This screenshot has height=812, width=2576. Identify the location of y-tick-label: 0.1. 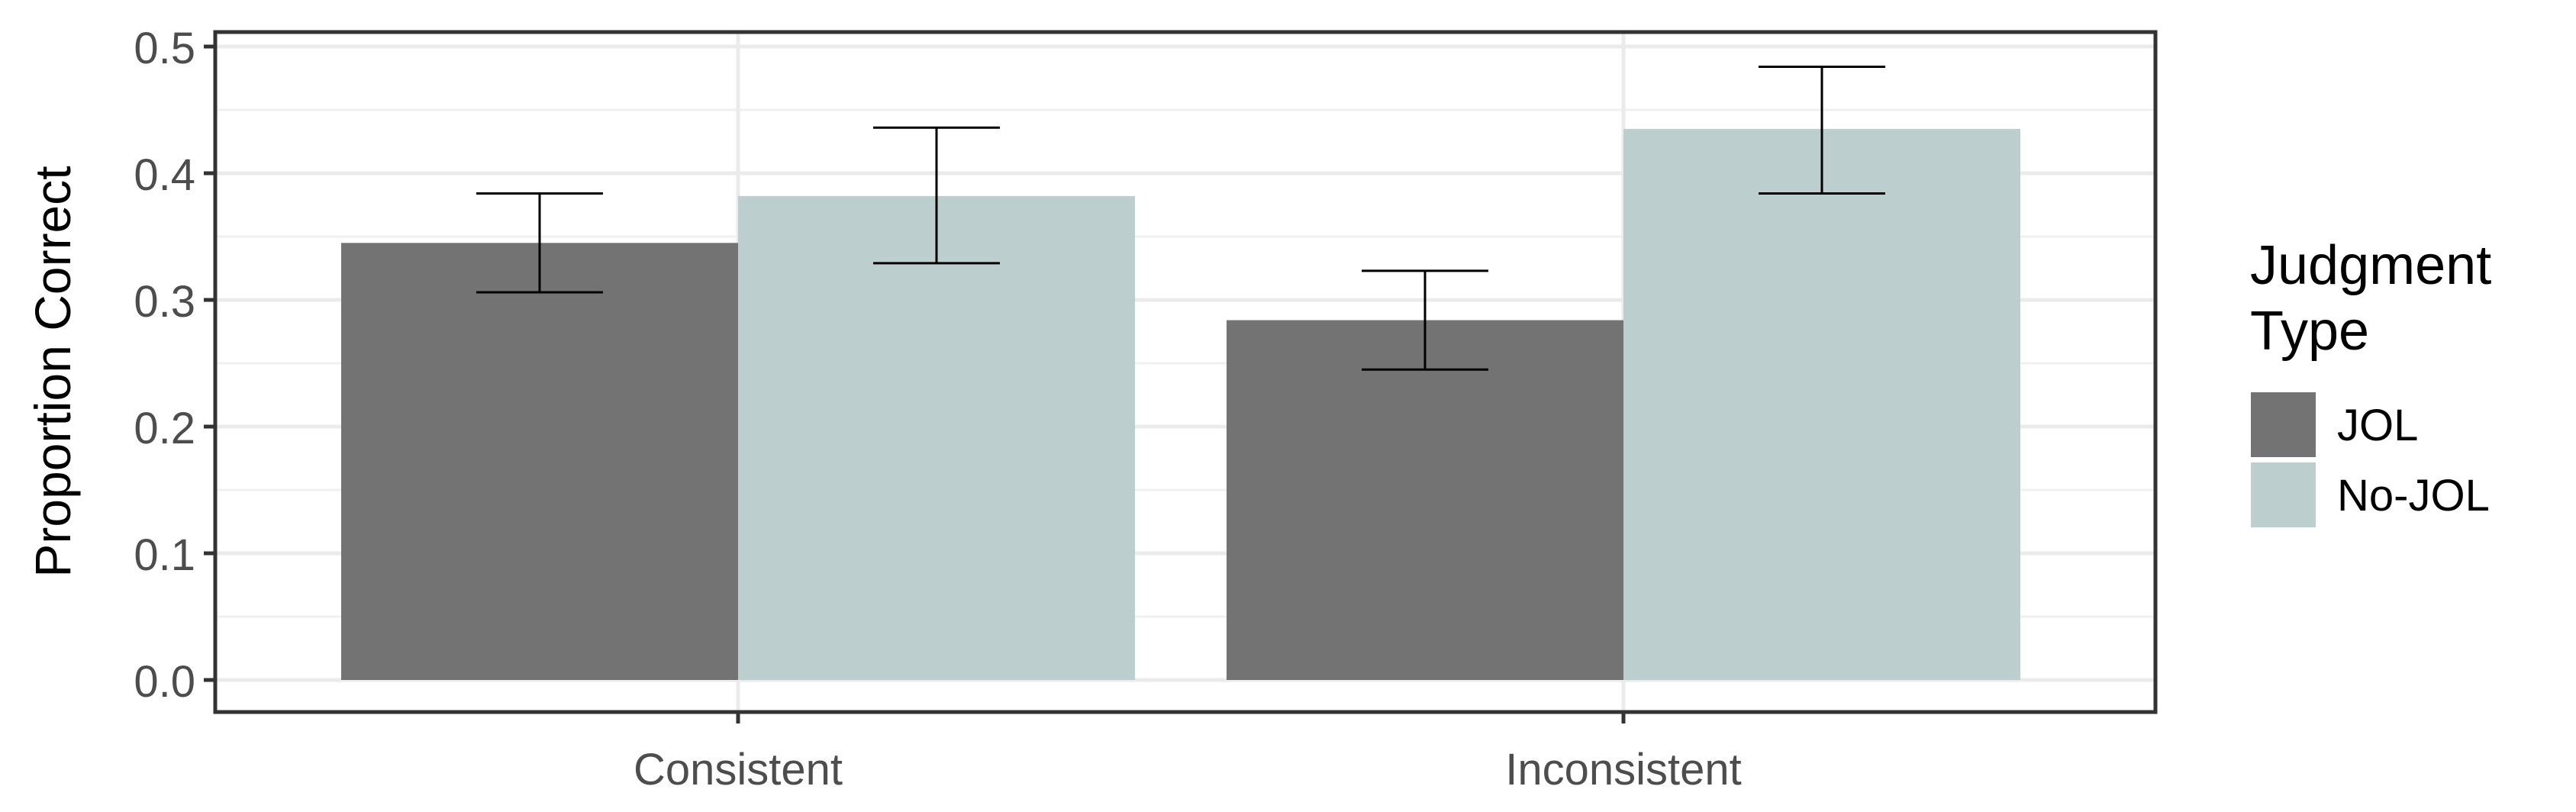
(165, 555).